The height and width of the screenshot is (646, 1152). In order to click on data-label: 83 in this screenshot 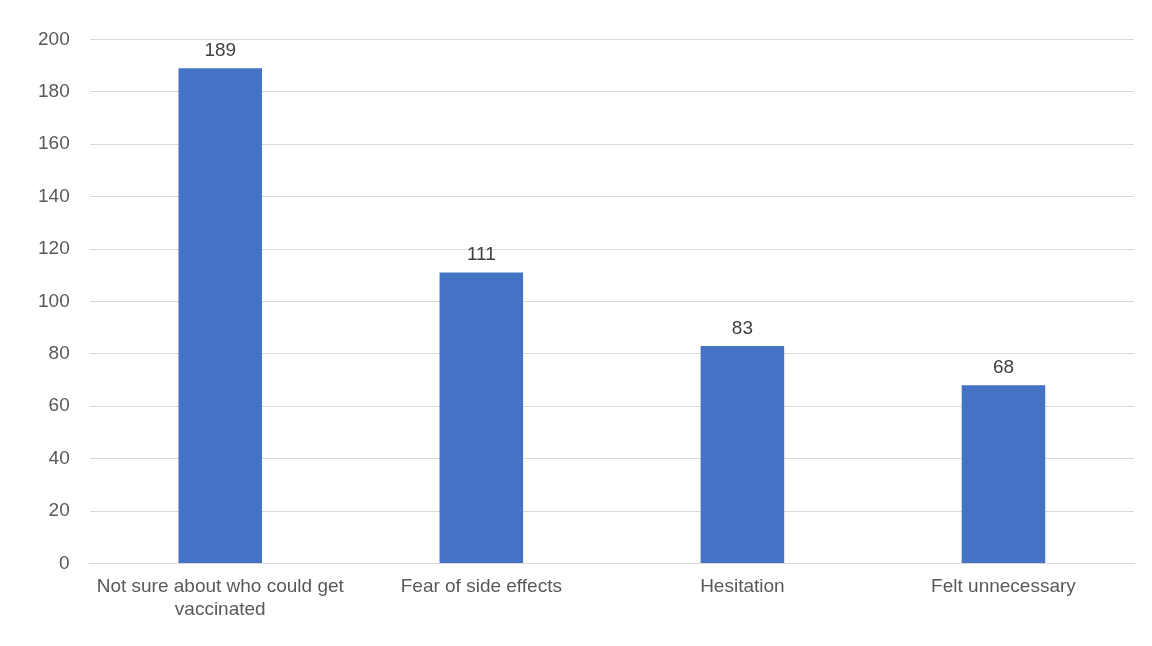, I will do `click(742, 327)`.